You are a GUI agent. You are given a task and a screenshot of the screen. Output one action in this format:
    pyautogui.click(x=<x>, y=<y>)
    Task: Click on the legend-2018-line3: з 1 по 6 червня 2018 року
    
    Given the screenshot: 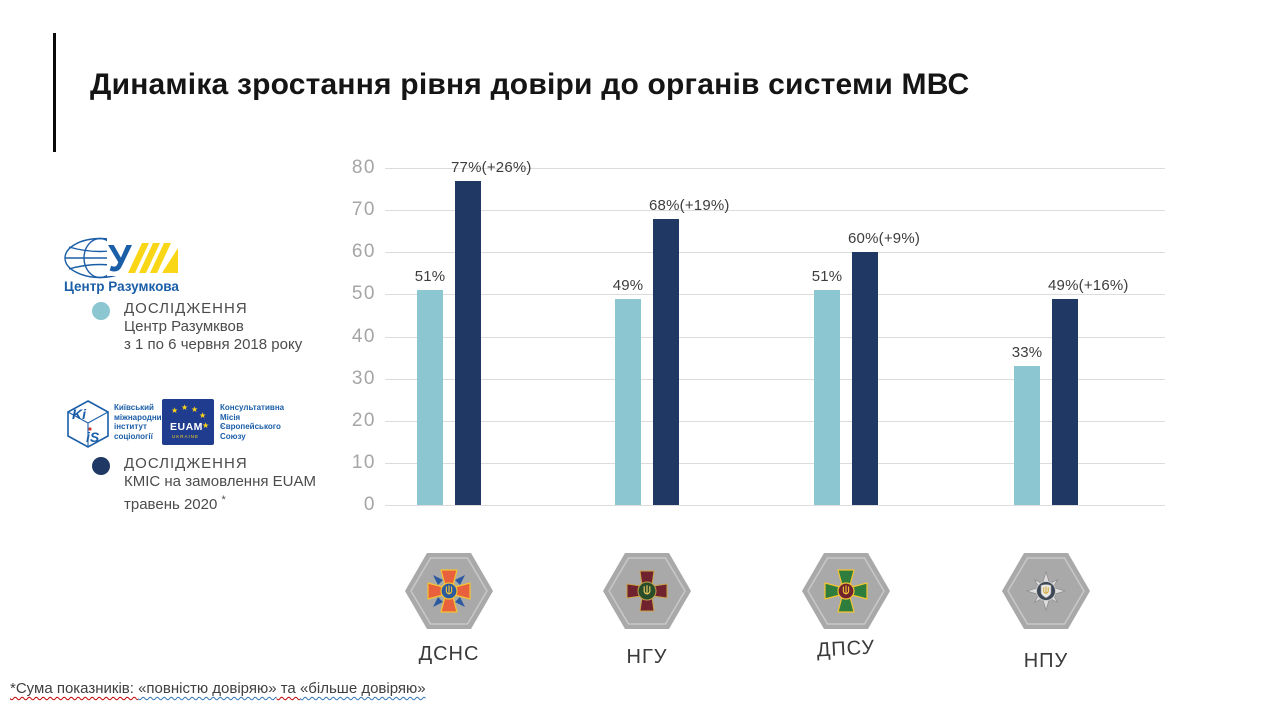 What is the action you would take?
    pyautogui.click(x=213, y=344)
    